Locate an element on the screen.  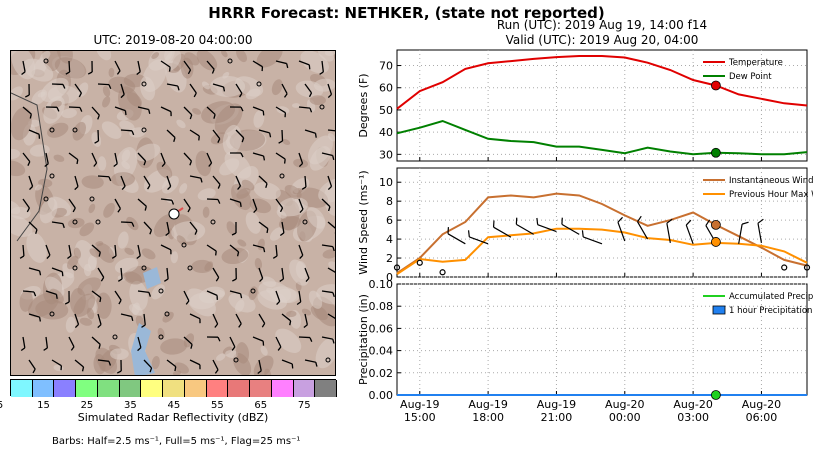
x-tick-label-time: 06:00 is located at coordinates (762, 417).